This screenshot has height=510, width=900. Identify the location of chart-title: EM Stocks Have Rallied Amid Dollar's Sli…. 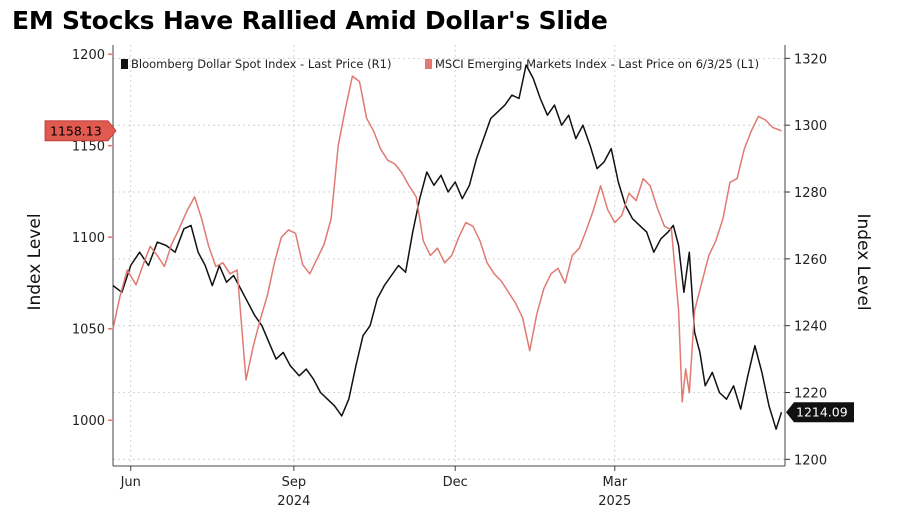
(310, 20).